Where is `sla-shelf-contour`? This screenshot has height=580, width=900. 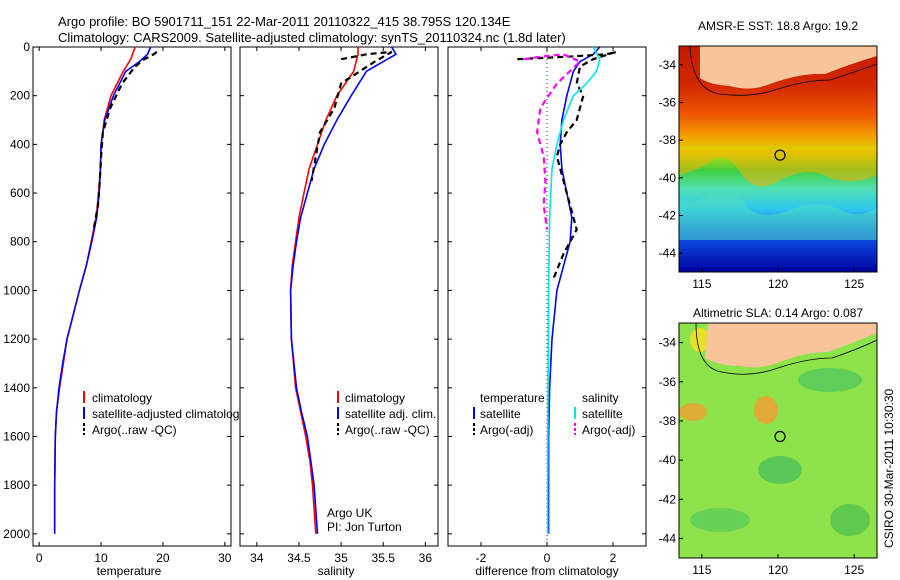 sla-shelf-contour is located at coordinates (786, 349).